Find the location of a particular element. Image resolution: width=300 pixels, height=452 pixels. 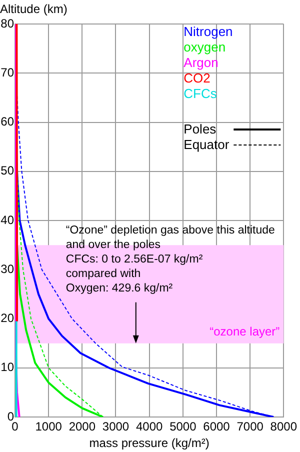

x-tick-label: 3000 is located at coordinates (116, 427).